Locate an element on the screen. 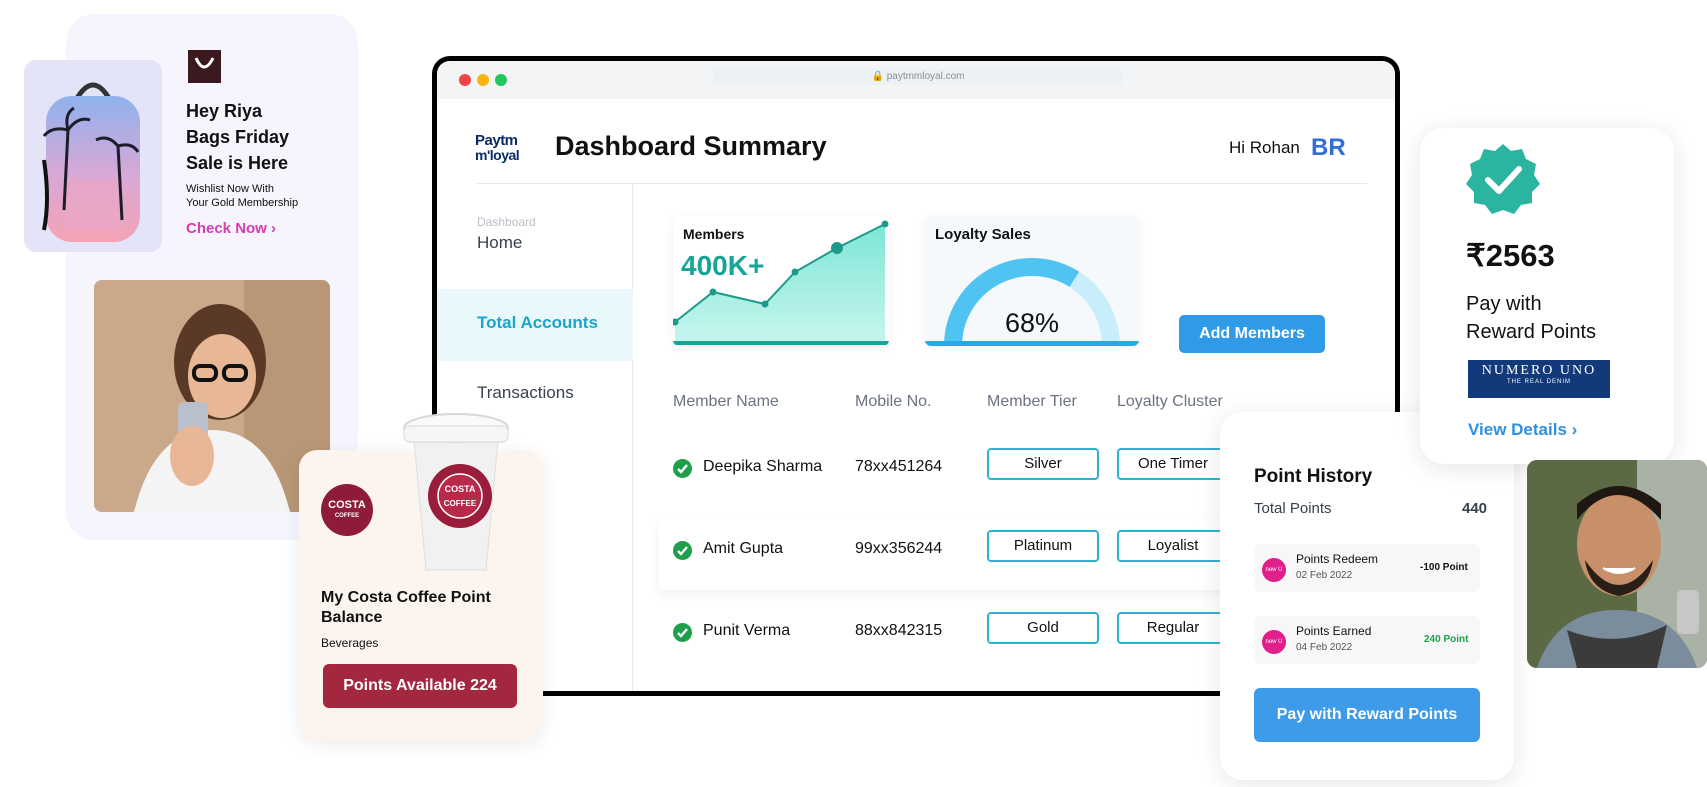  member-name: Amit Gupta is located at coordinates (743, 548).